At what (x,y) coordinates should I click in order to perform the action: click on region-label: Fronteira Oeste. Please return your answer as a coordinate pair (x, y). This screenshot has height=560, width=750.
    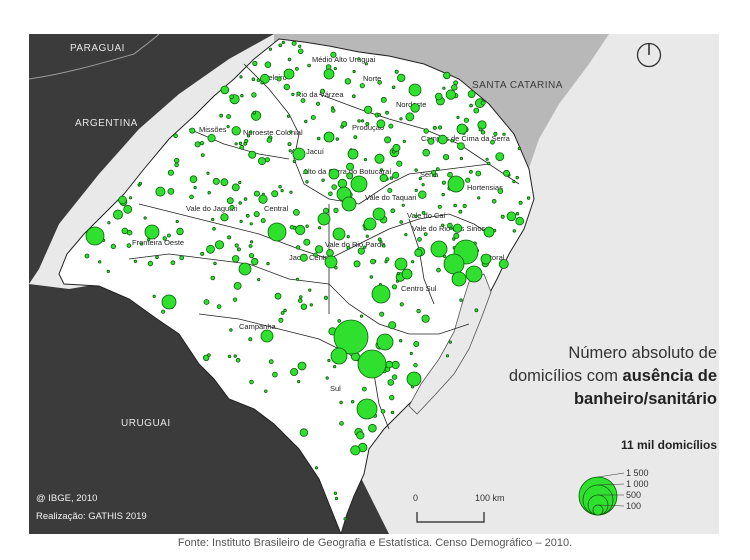
    Looking at the image, I should click on (158, 242).